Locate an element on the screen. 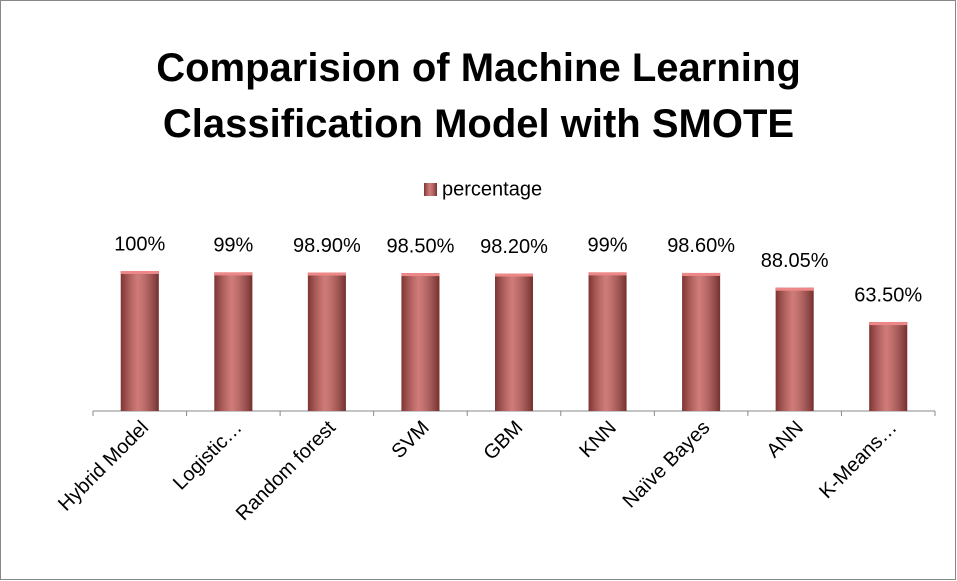 This screenshot has height=581, width=957. data-label: 98.60% is located at coordinates (701, 246).